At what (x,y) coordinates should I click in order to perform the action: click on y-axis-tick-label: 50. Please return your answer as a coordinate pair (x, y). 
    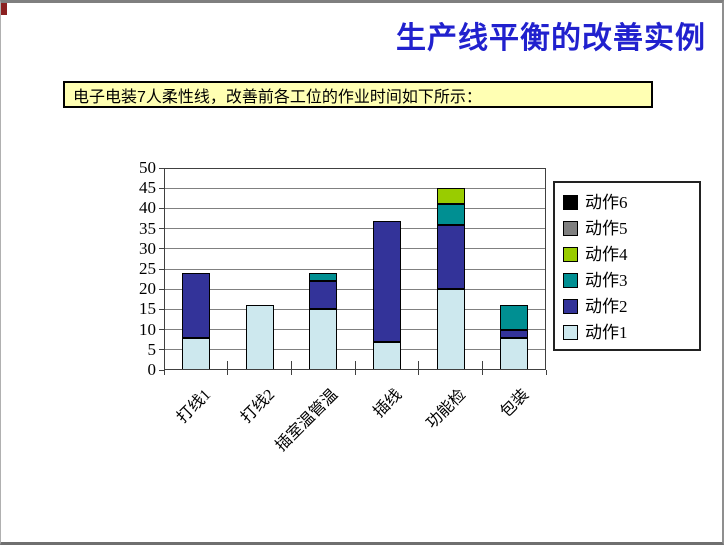
    Looking at the image, I should click on (147, 167).